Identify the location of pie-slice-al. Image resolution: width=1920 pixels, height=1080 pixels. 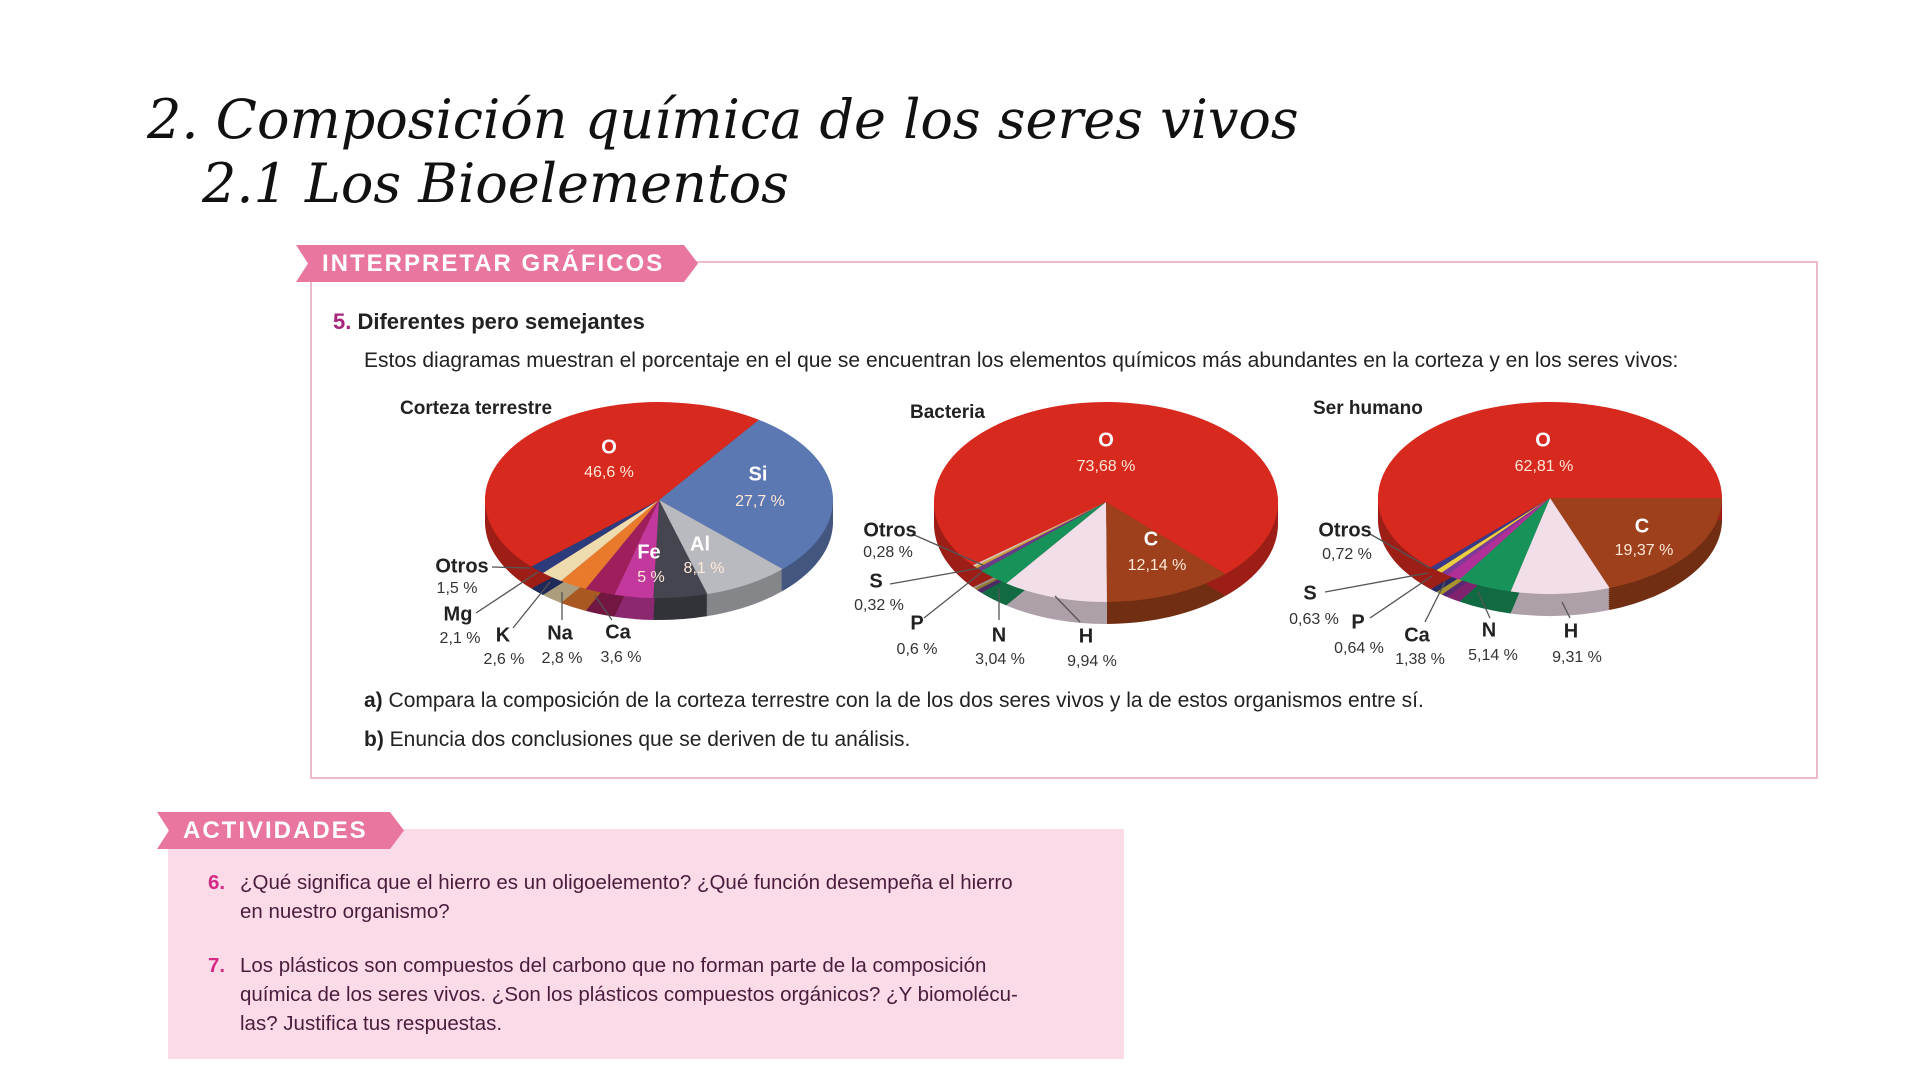
(721, 547).